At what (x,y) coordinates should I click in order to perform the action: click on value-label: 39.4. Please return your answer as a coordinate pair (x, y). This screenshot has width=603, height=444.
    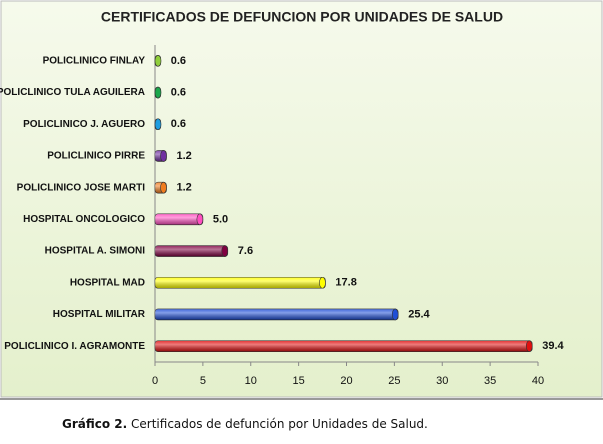
    Looking at the image, I should click on (553, 346).